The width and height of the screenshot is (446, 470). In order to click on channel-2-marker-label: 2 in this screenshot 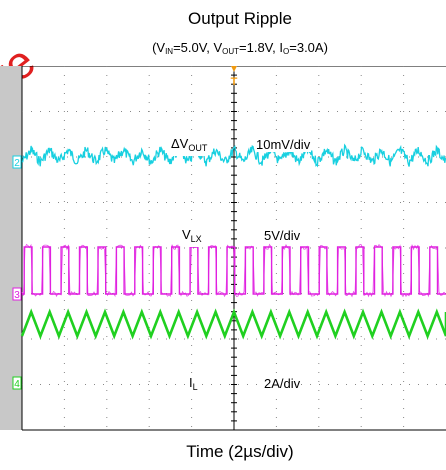, I will do `click(17, 163)`.